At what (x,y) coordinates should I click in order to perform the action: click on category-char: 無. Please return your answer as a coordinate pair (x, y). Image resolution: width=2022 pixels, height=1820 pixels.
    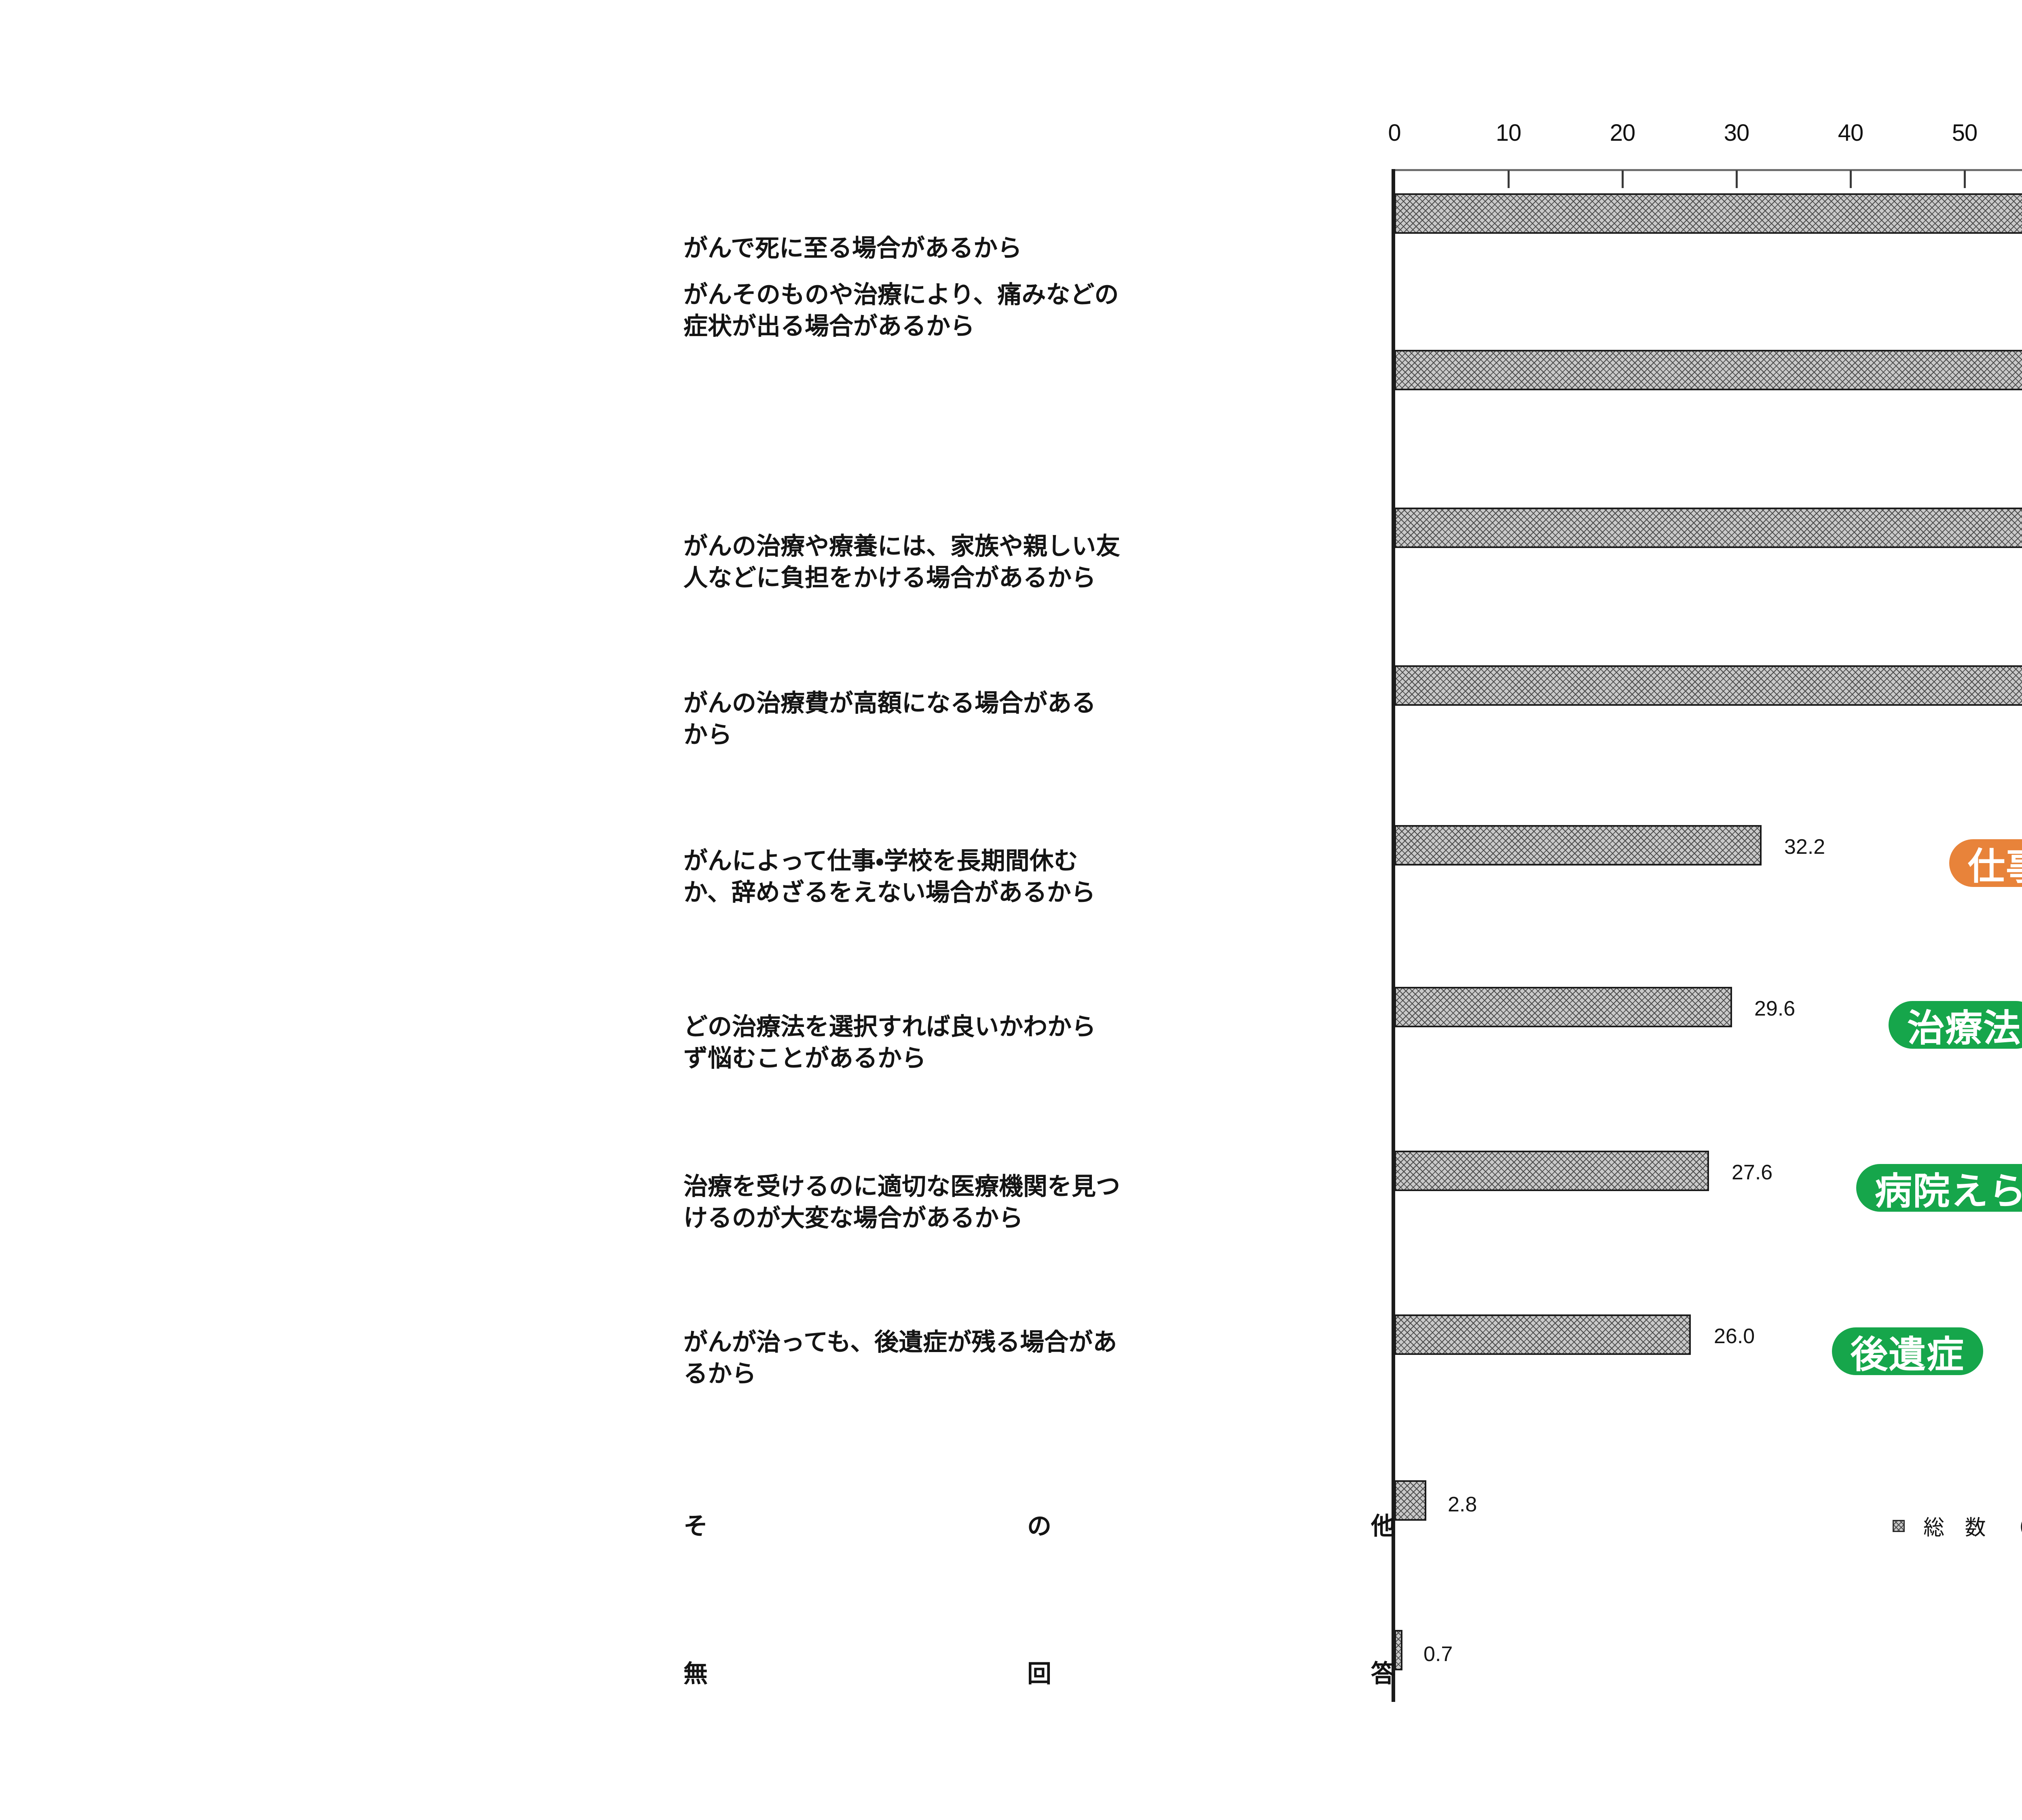
    Looking at the image, I should click on (695, 1674).